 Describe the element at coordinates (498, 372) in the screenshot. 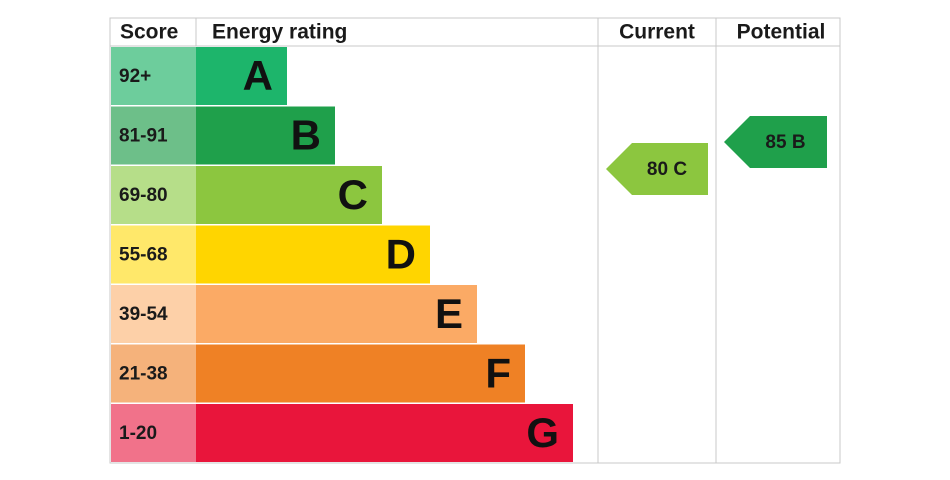

I see `rating-letter: F` at that location.